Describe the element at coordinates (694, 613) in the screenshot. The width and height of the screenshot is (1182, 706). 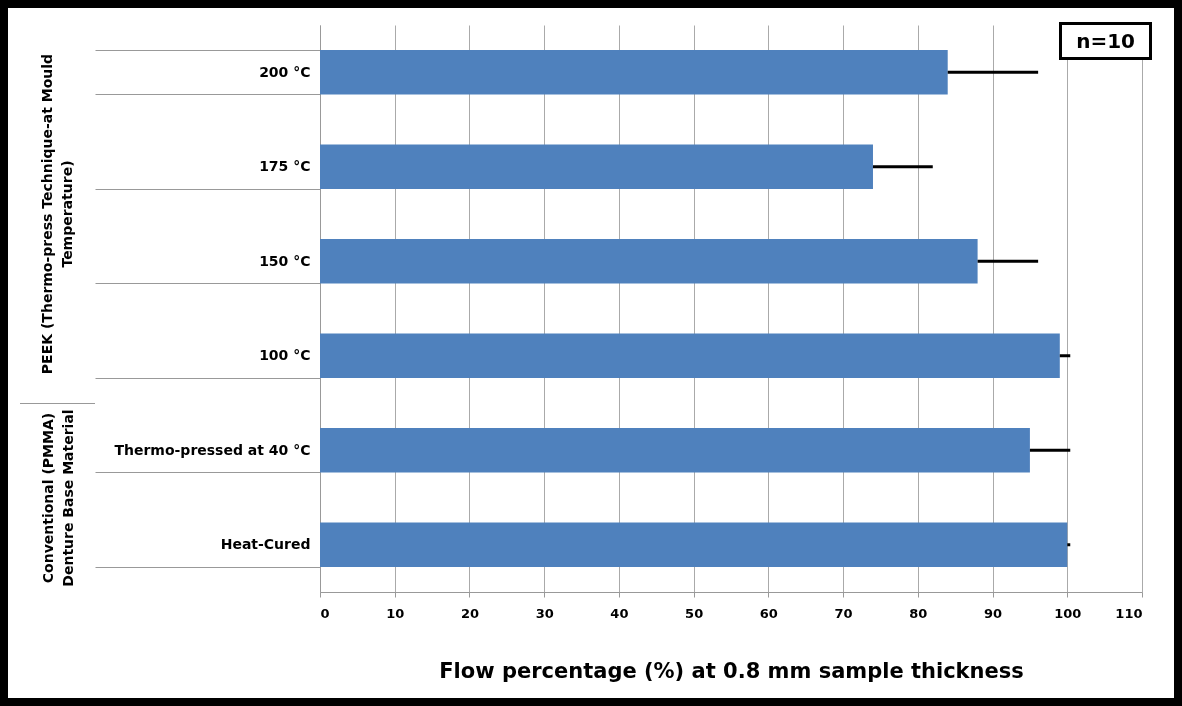
I see `x-tick-label: 50` at that location.